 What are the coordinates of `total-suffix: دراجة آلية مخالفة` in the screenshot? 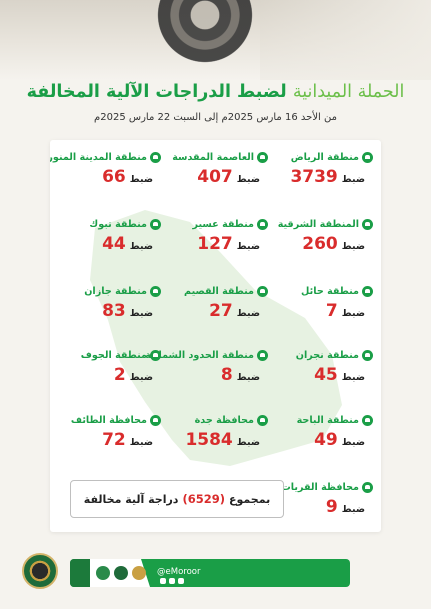 It's located at (131, 499).